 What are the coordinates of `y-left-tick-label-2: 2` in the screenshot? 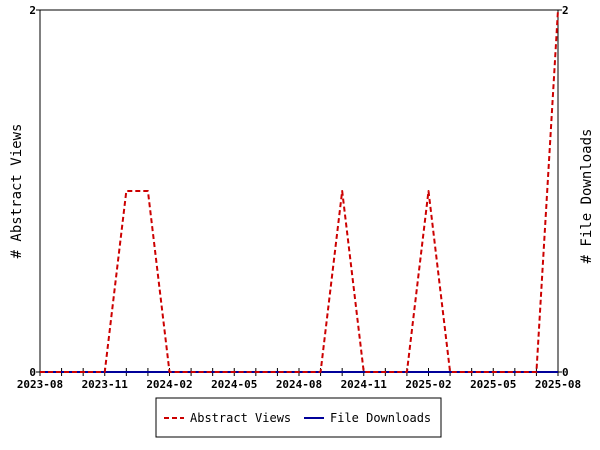 It's located at (32, 10).